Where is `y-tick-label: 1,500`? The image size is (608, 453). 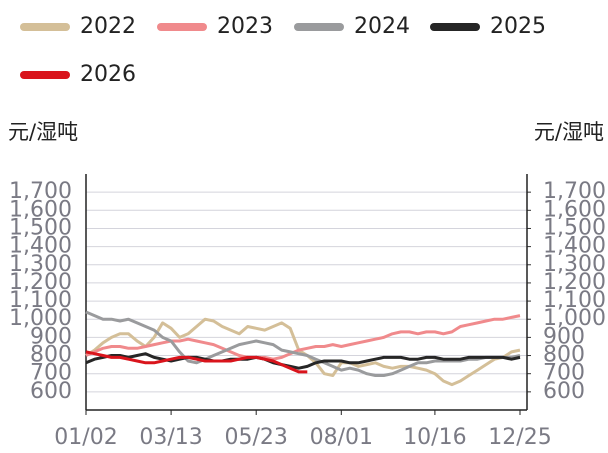
y-tick-label: 1,500 is located at coordinates (40, 227).